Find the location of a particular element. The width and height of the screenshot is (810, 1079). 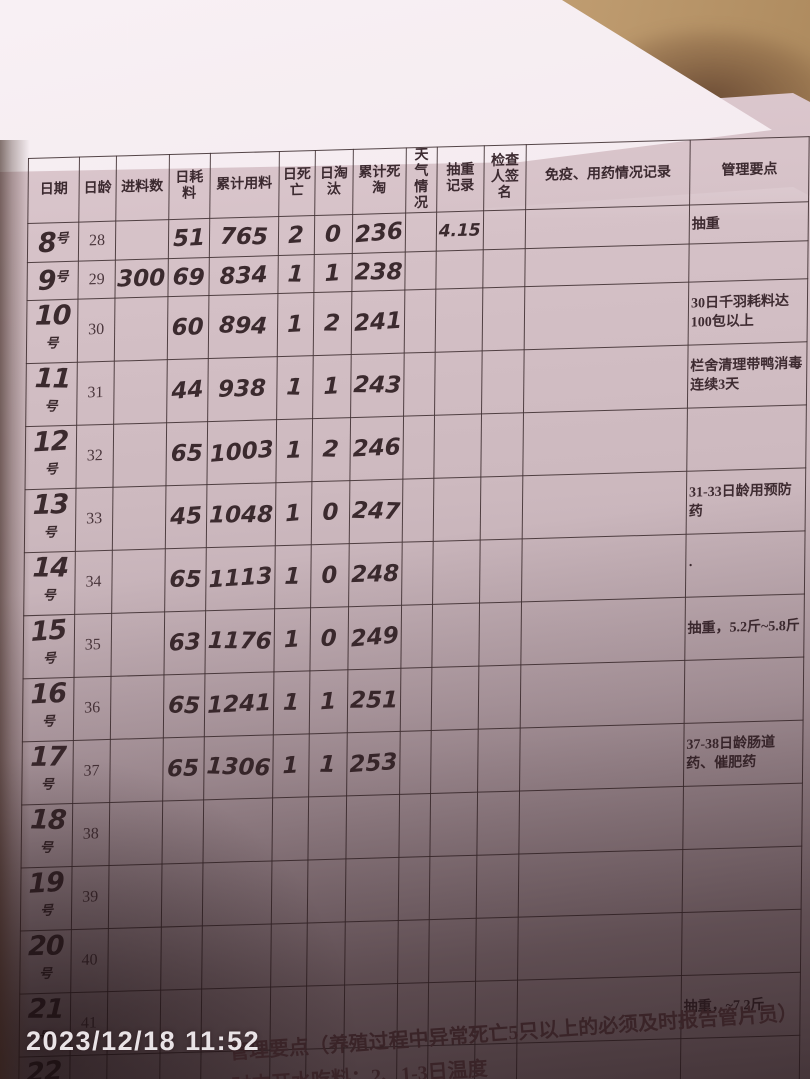

cell-feed_in-value: 300 is located at coordinates (141, 278).